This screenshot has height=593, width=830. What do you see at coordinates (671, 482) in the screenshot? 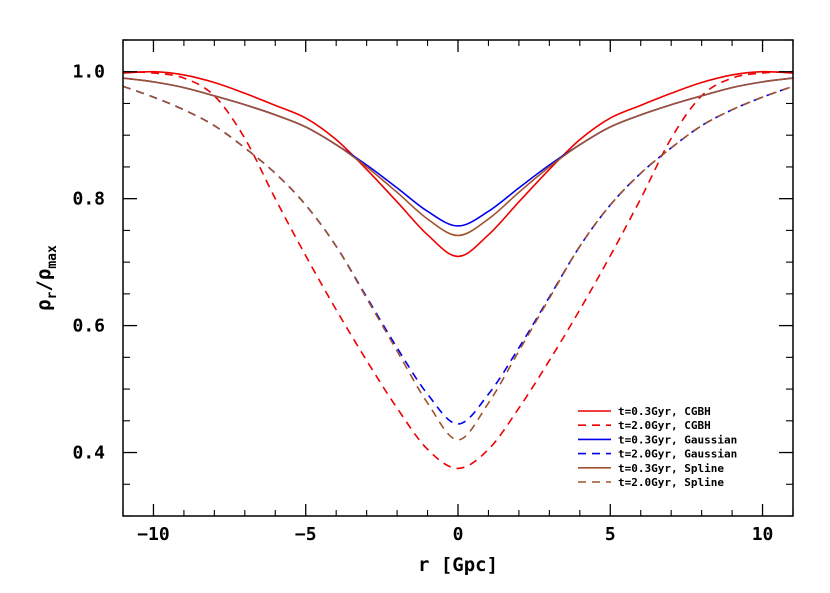
I see `legend-label: t=2.0Gyr, Spline` at bounding box center [671, 482].